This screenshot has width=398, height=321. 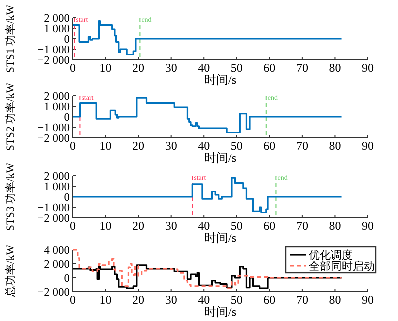 What do you see at coordinates (10, 271) in the screenshot?
I see `y-axis-title: 总功率/kW` at bounding box center [10, 271].